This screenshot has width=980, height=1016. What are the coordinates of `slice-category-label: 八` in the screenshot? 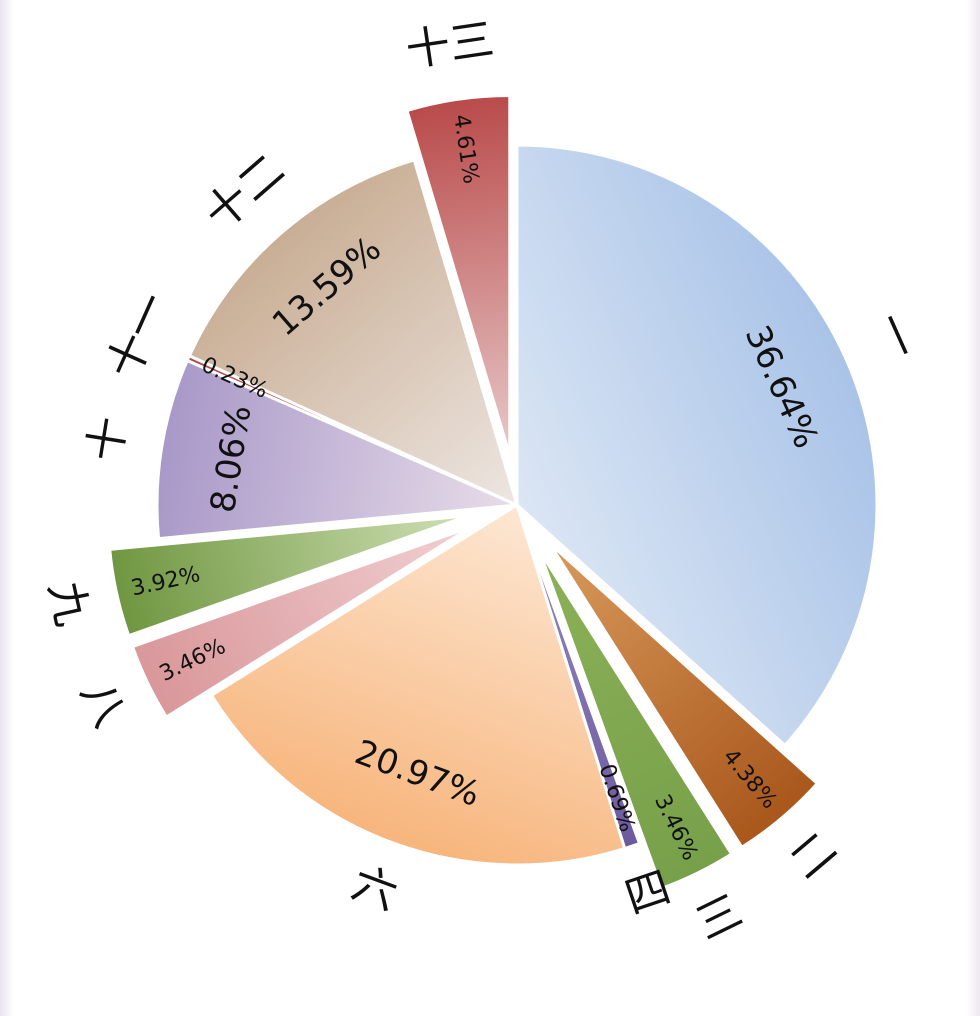 It's located at (102, 704).